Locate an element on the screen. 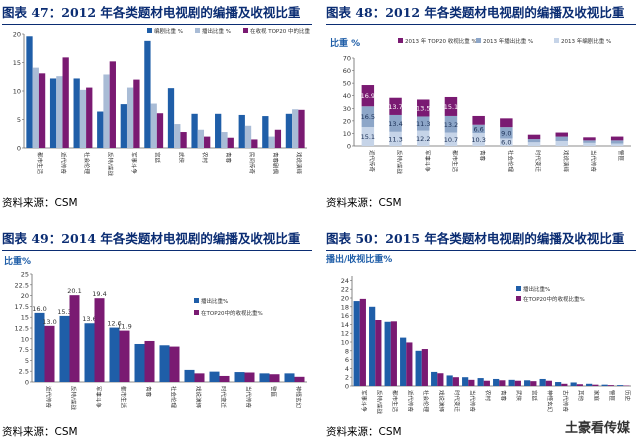 This screenshot has height=444, width=640. data-label: 6.0 is located at coordinates (506, 143).